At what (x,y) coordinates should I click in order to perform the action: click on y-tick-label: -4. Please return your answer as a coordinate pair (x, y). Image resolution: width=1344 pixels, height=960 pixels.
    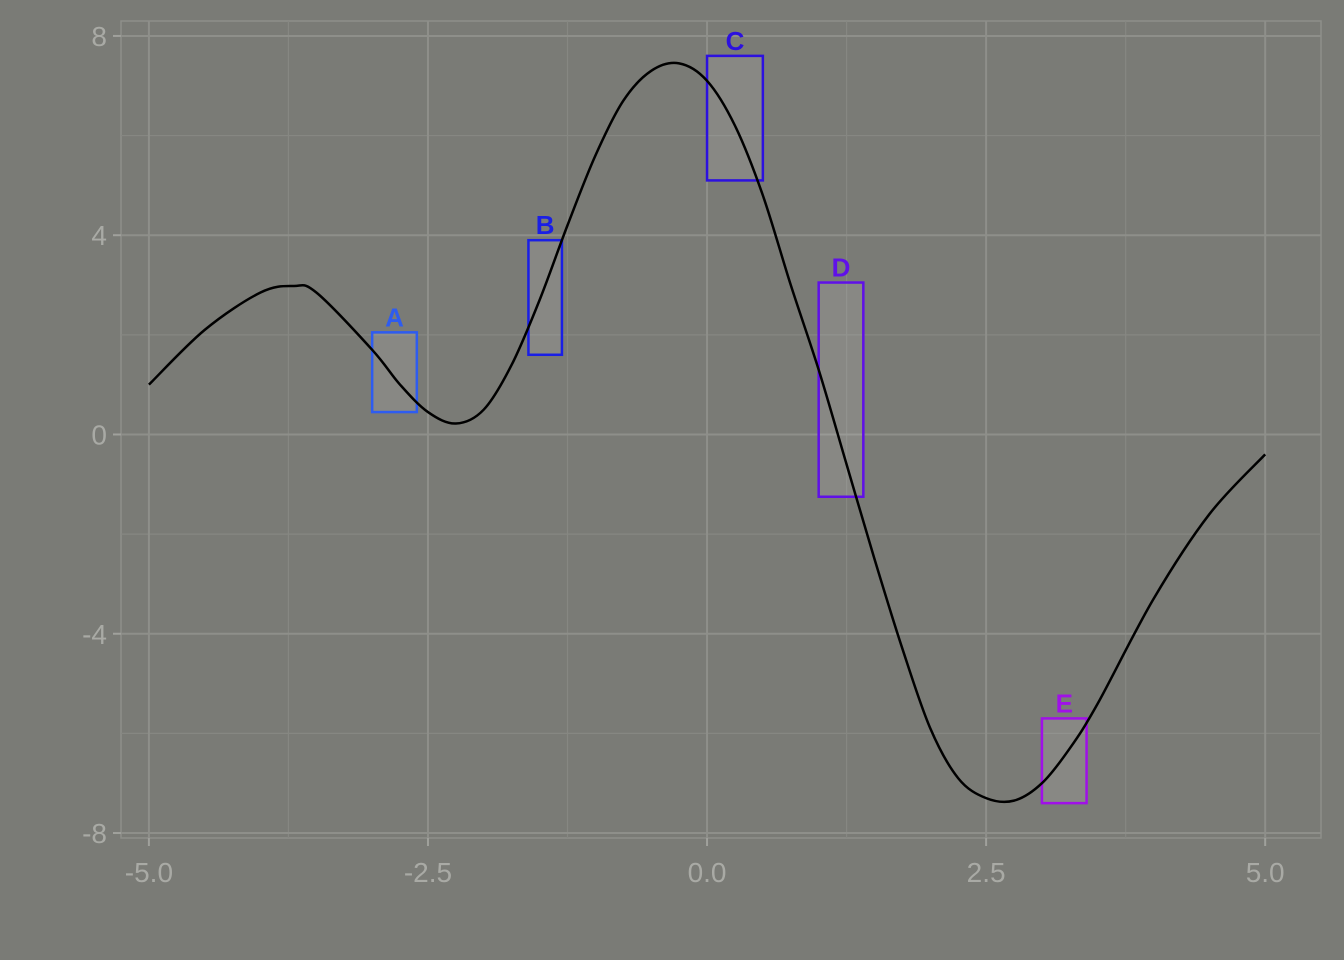
    Looking at the image, I should click on (94, 634).